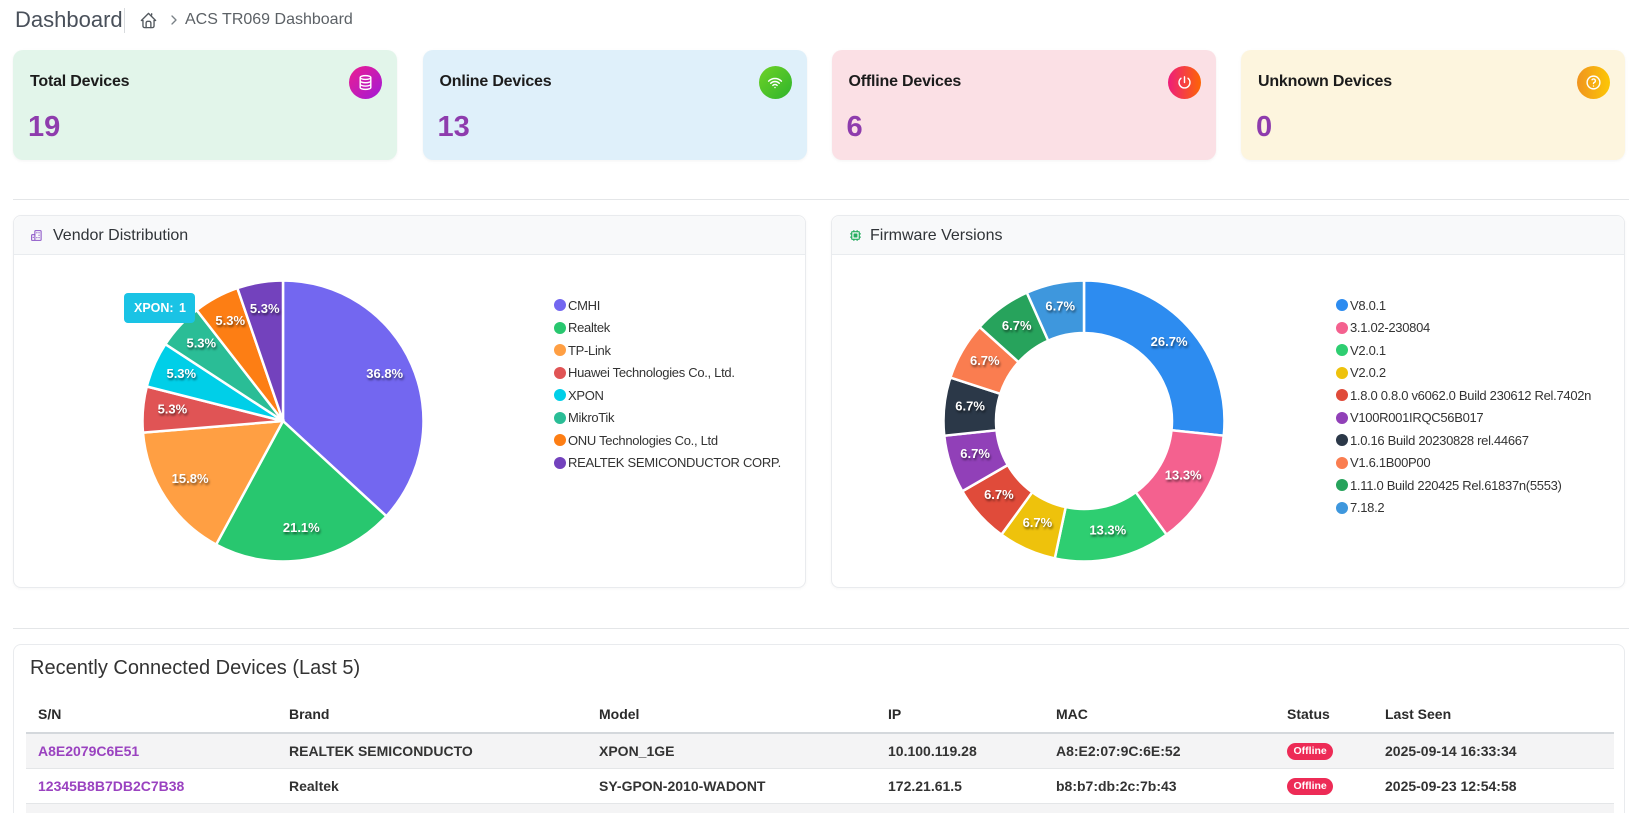 The width and height of the screenshot is (1642, 813). What do you see at coordinates (1169, 341) in the screenshot?
I see `svg-text: 26.7%` at bounding box center [1169, 341].